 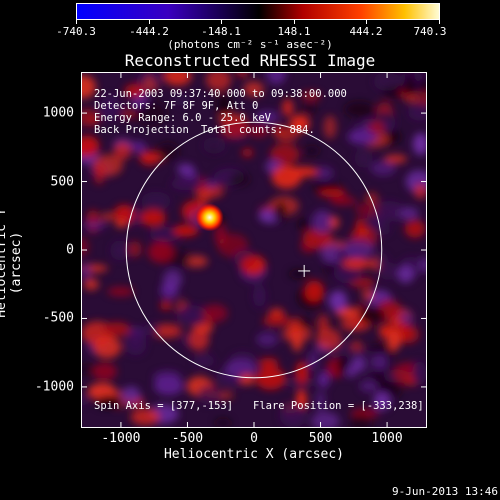 I want to click on annotation-time-range: 22-Jun-2003 09:37:40.000 to 09:38:00.000, so click(x=220, y=94).